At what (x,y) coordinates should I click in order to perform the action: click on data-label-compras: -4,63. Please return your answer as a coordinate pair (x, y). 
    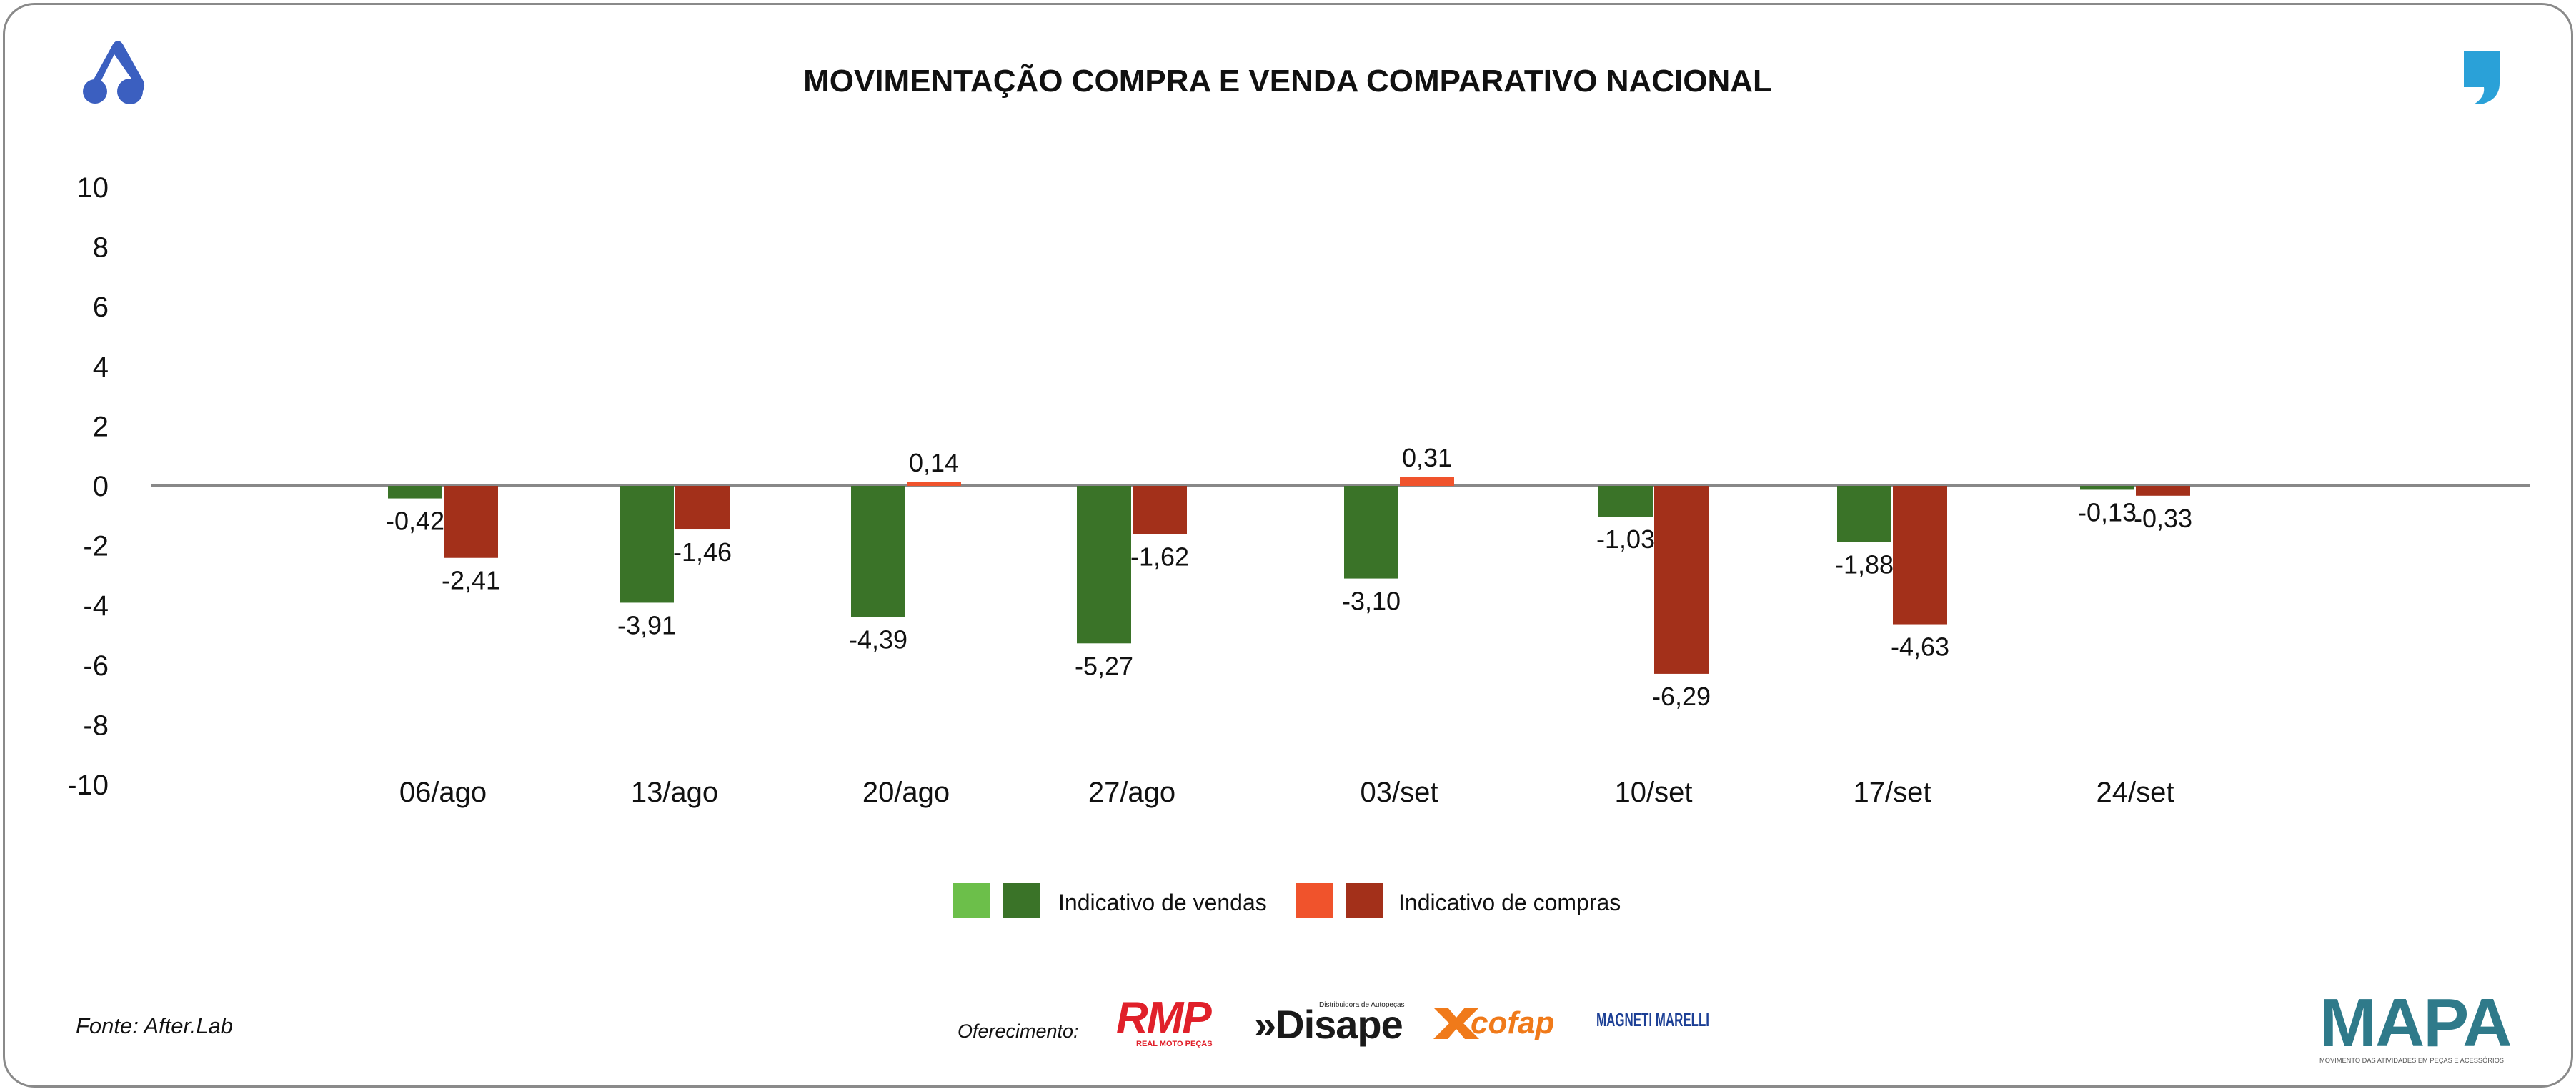
    Looking at the image, I should click on (1920, 647).